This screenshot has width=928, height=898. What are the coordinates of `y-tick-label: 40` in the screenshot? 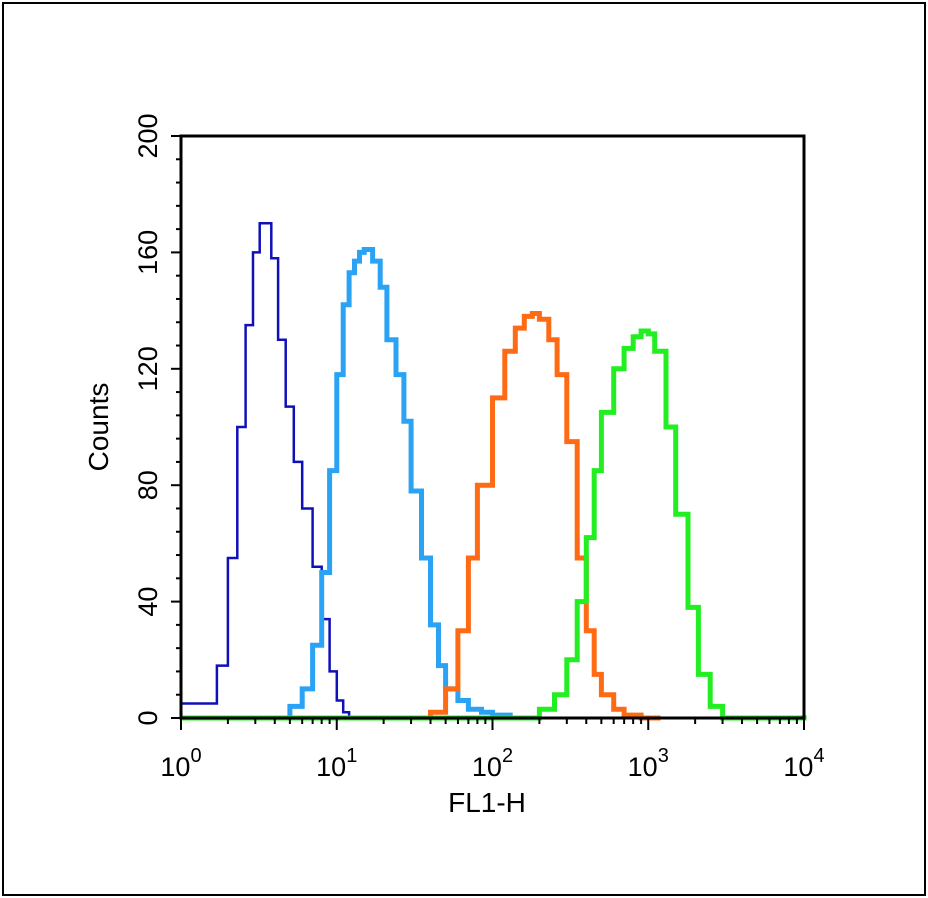 It's located at (148, 602).